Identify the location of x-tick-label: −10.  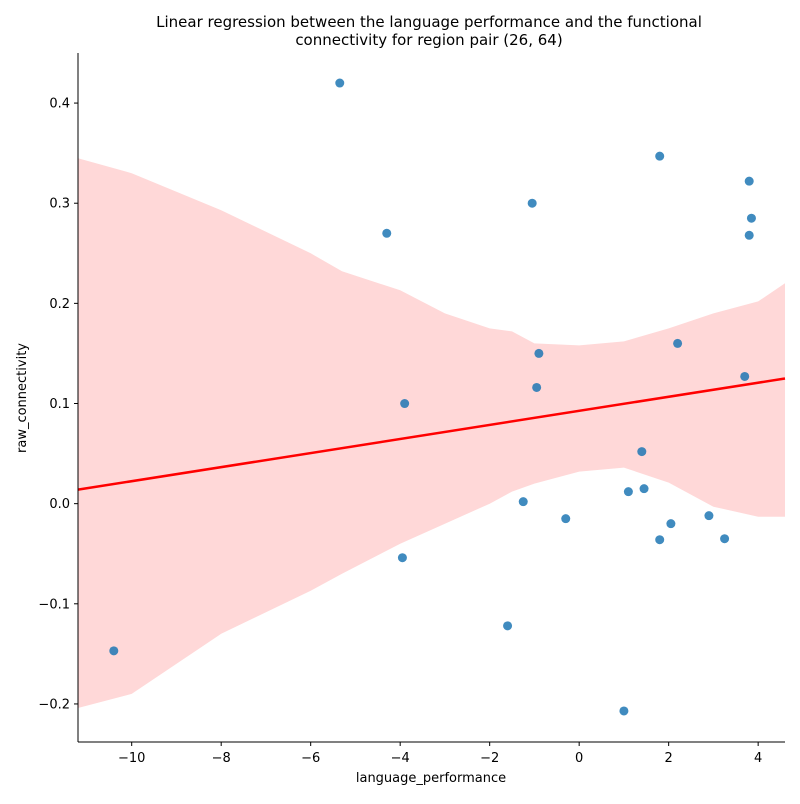
(131, 758).